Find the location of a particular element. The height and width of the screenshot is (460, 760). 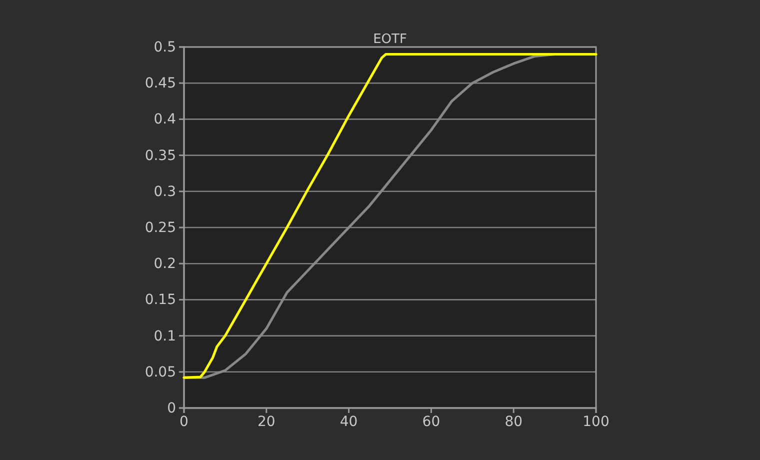

y-tick-label: 0.3 is located at coordinates (165, 192).